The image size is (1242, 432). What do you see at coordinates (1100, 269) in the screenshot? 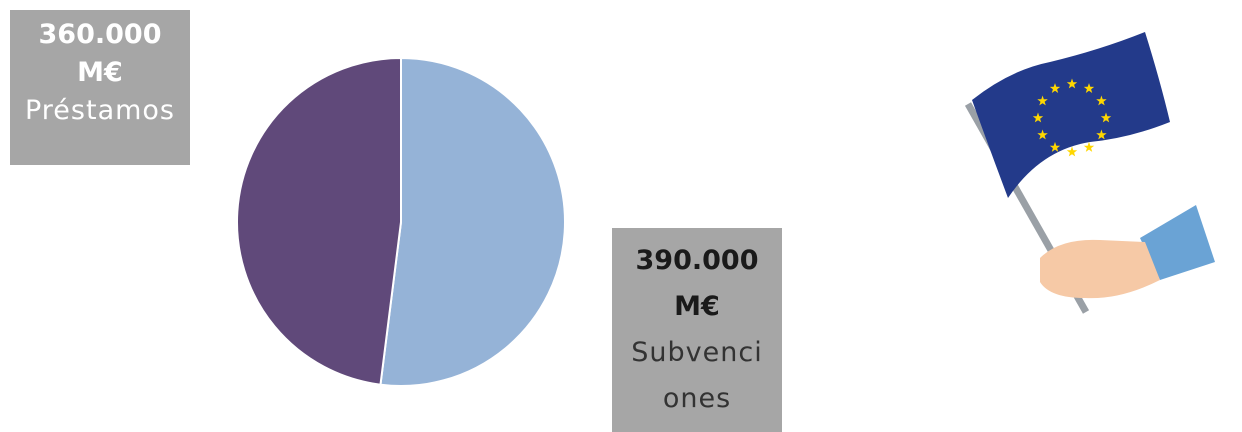
I see `hand` at bounding box center [1100, 269].